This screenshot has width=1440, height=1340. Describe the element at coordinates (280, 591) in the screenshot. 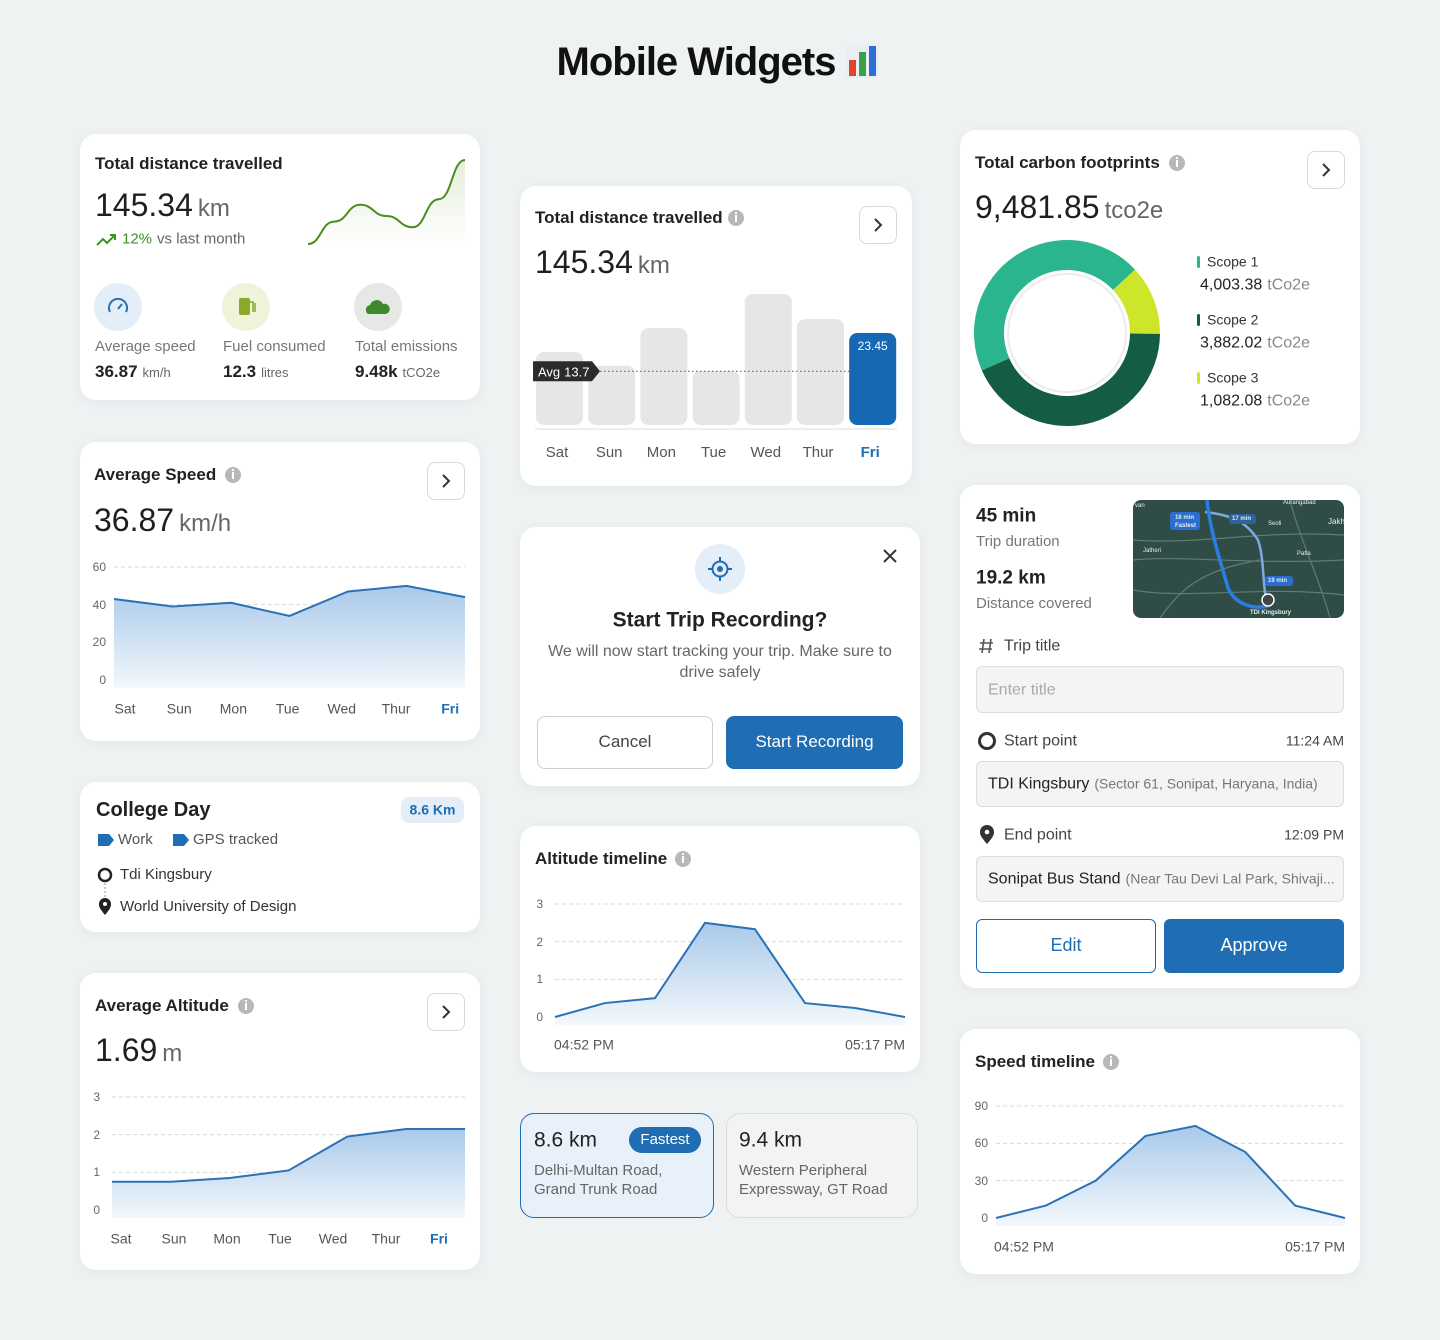

I see `average-speed-card` at that location.